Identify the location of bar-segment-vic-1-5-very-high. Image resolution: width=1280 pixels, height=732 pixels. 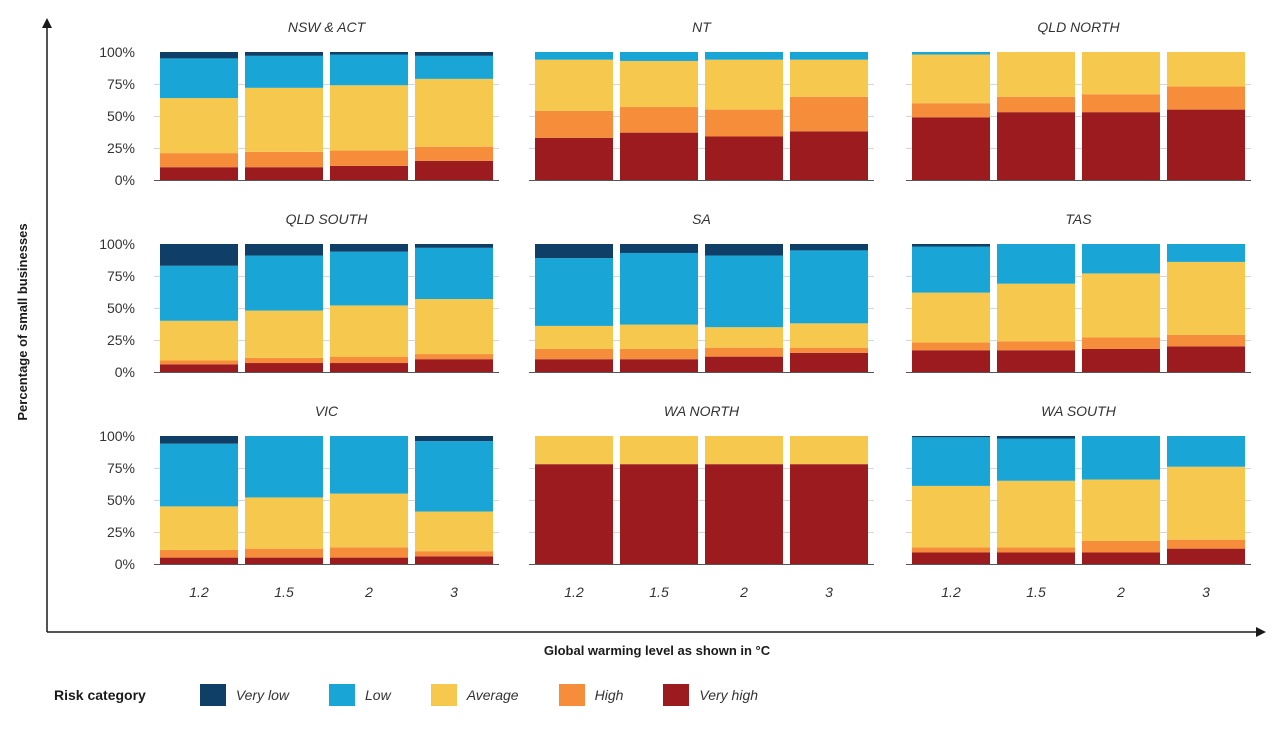
(284, 560).